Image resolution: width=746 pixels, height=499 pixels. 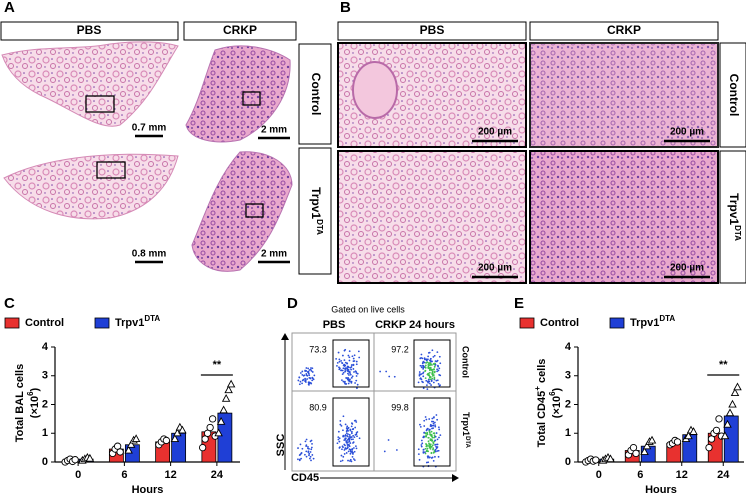 What do you see at coordinates (552, 393) in the screenshot?
I see `y-axis-label-sup: 6` at bounding box center [552, 393].